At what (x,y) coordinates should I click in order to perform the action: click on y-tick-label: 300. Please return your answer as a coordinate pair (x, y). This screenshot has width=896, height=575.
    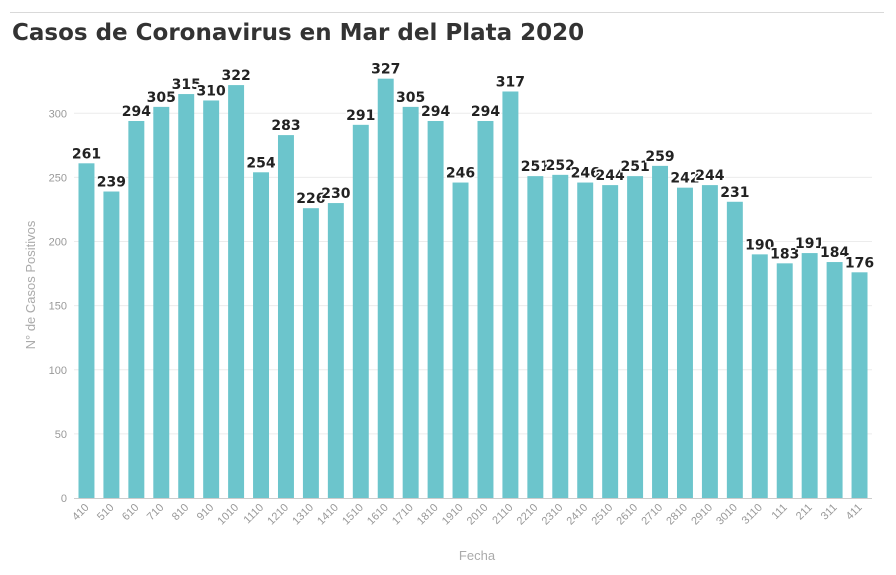
    Looking at the image, I should click on (58, 114).